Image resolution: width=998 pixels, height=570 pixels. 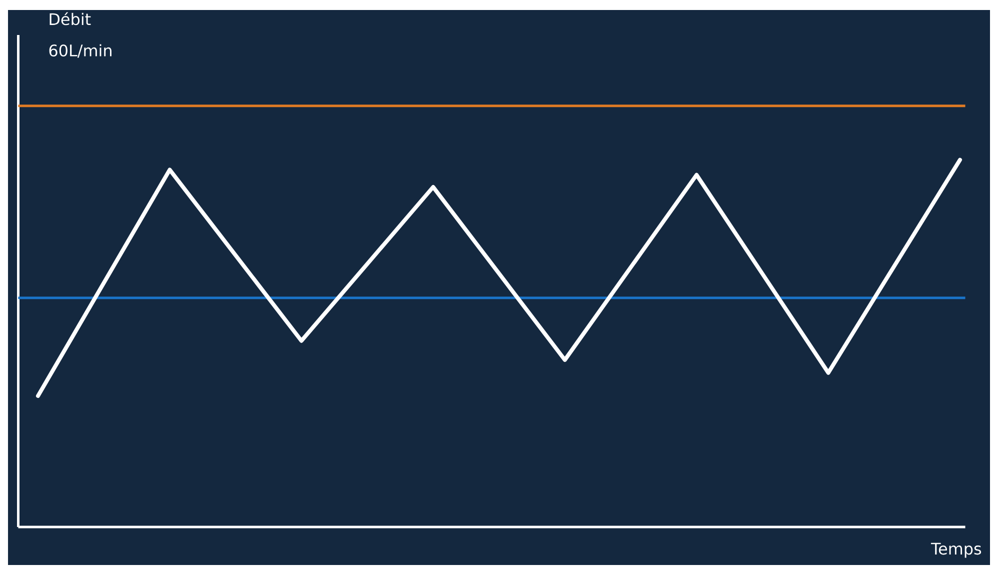 I want to click on text: 60L/min, so click(x=80, y=51).